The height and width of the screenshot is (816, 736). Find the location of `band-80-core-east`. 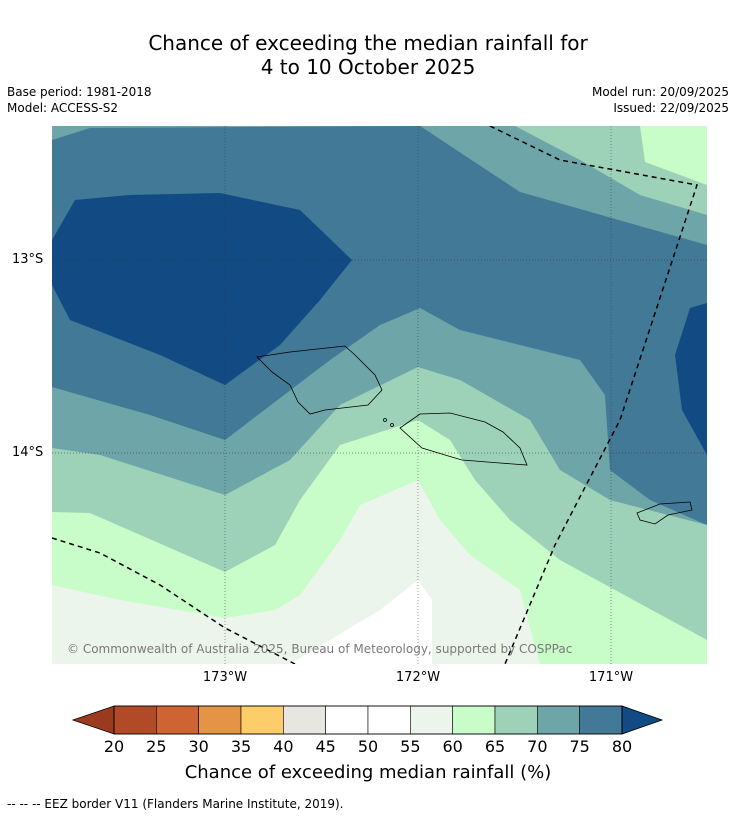

band-80-core-east is located at coordinates (691, 379).